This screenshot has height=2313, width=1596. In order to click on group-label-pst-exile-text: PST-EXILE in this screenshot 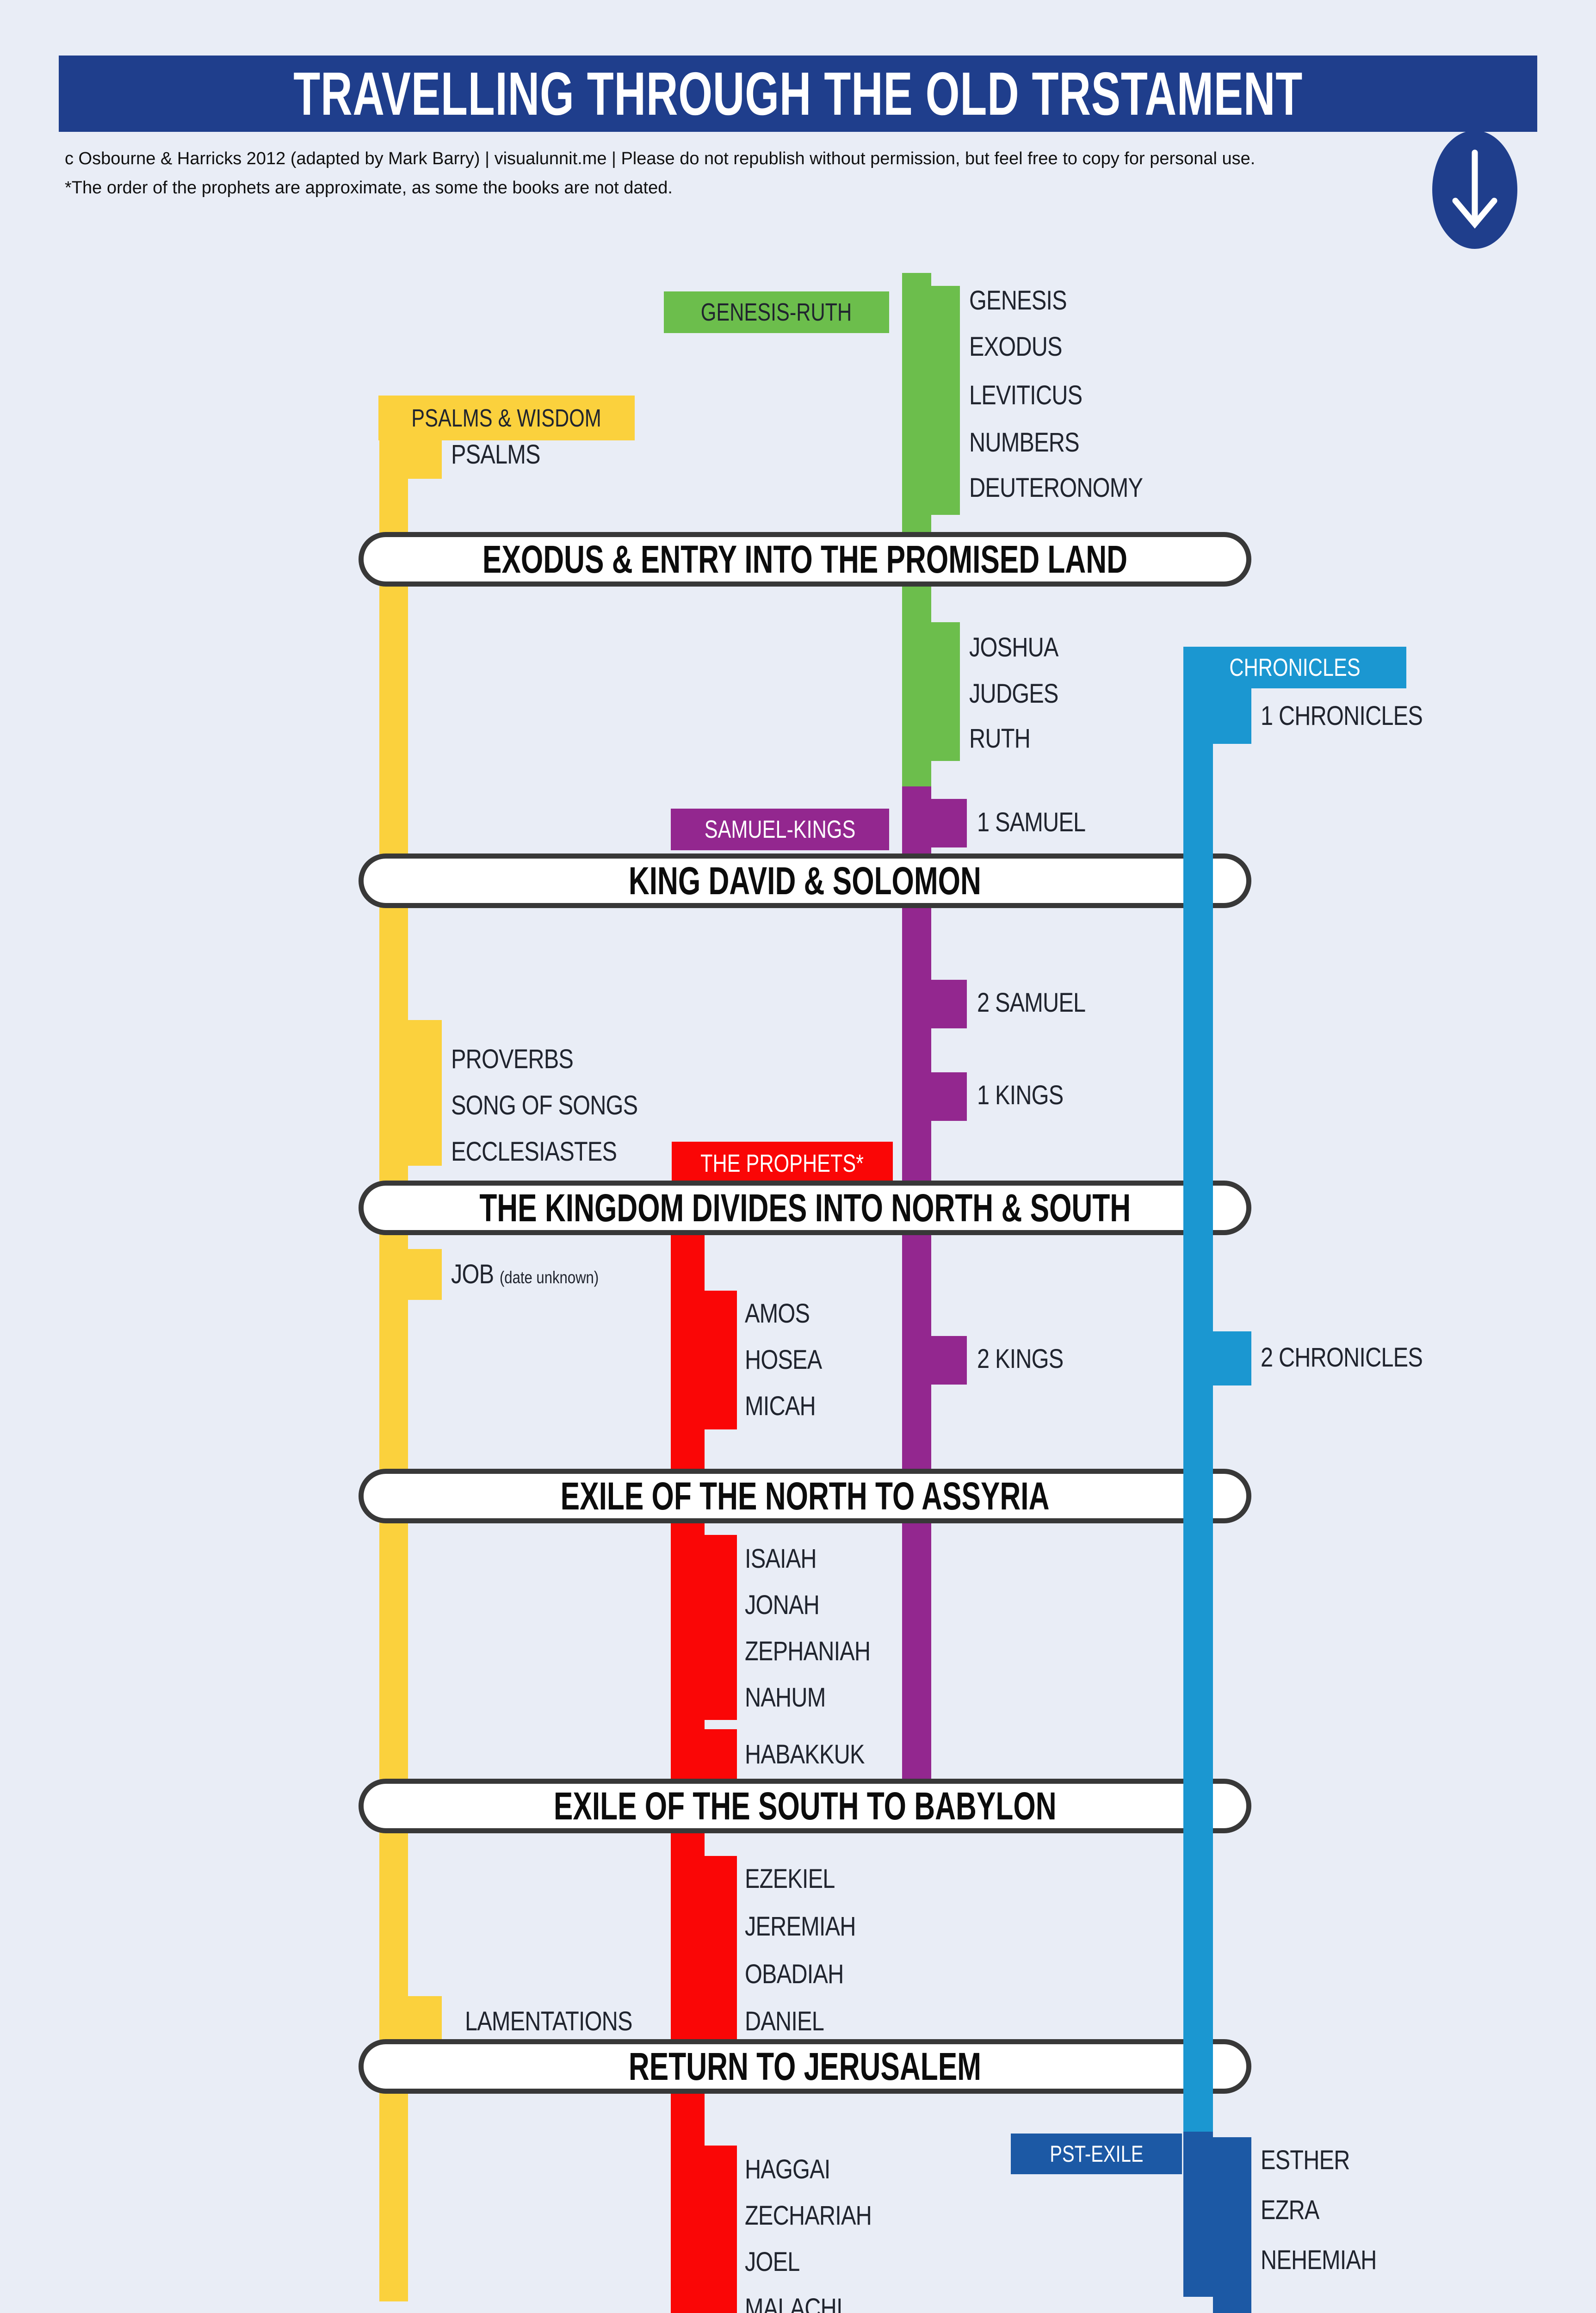, I will do `click(1096, 2154)`.